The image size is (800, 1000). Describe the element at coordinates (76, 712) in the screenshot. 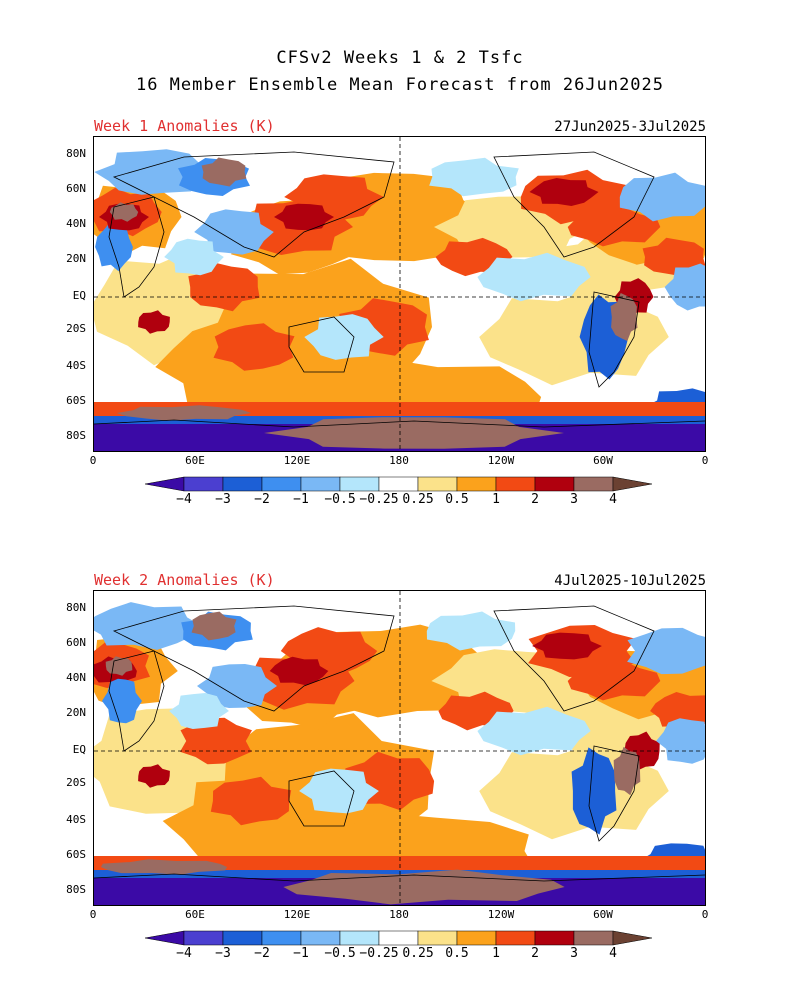

I see `latitude-label: 20N` at that location.